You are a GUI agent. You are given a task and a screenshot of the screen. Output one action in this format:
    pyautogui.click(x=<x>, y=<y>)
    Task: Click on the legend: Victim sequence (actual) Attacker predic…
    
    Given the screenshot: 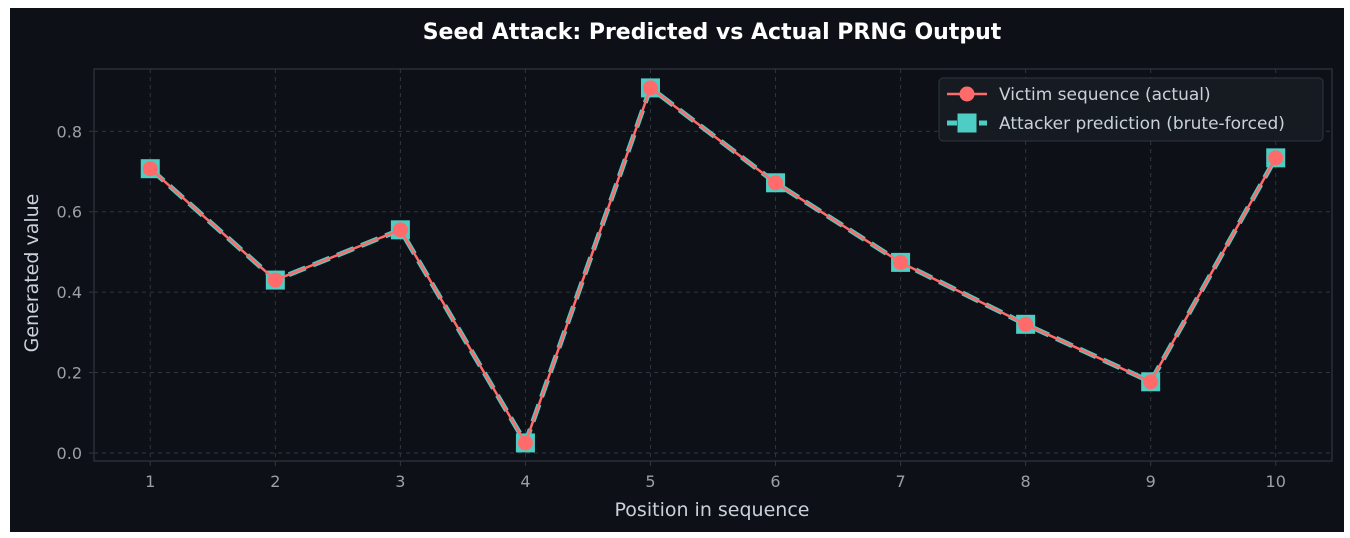 What is the action you would take?
    pyautogui.click(x=1131, y=109)
    